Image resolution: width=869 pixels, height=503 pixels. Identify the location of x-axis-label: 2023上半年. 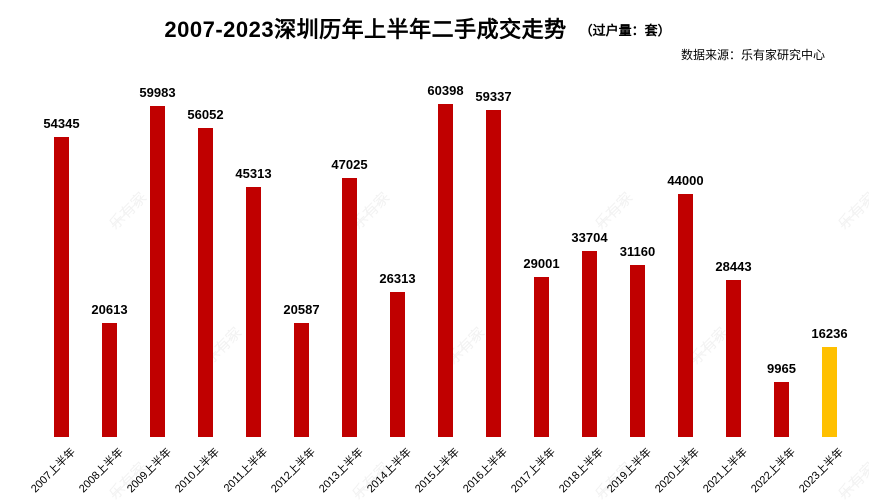
(821, 471).